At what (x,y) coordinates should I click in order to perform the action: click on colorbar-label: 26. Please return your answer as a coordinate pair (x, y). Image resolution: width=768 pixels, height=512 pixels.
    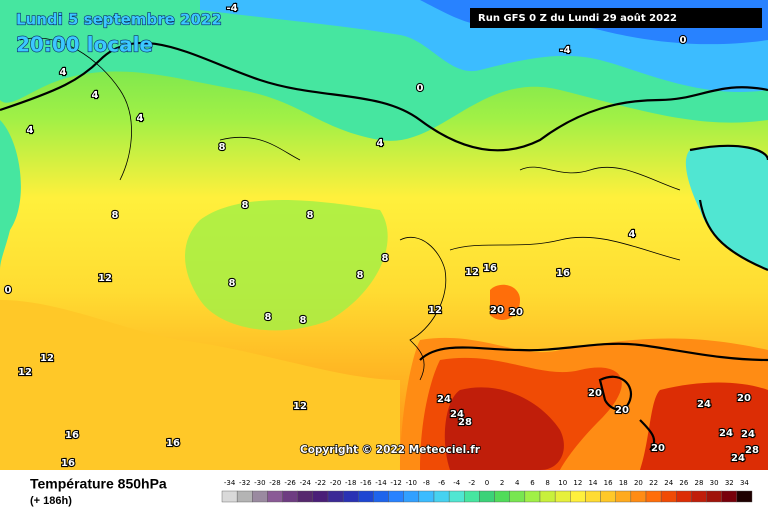
    Looking at the image, I should click on (683, 483).